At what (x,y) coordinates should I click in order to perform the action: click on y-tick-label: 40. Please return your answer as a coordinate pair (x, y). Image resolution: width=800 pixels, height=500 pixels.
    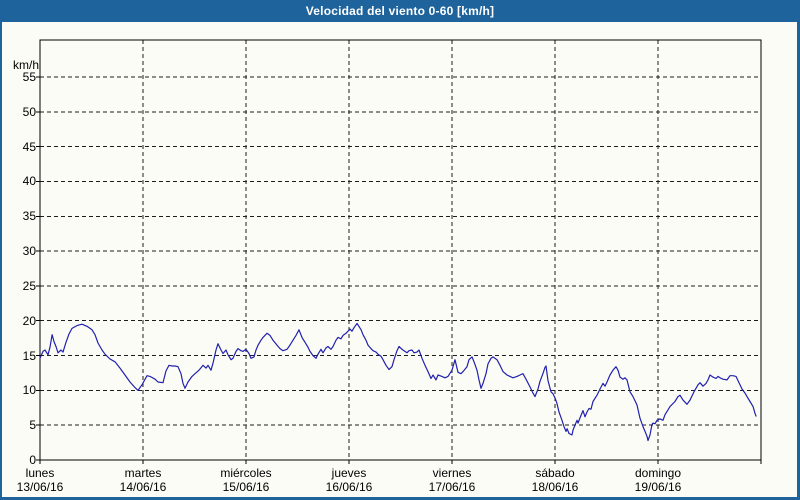
    Looking at the image, I should click on (29, 181).